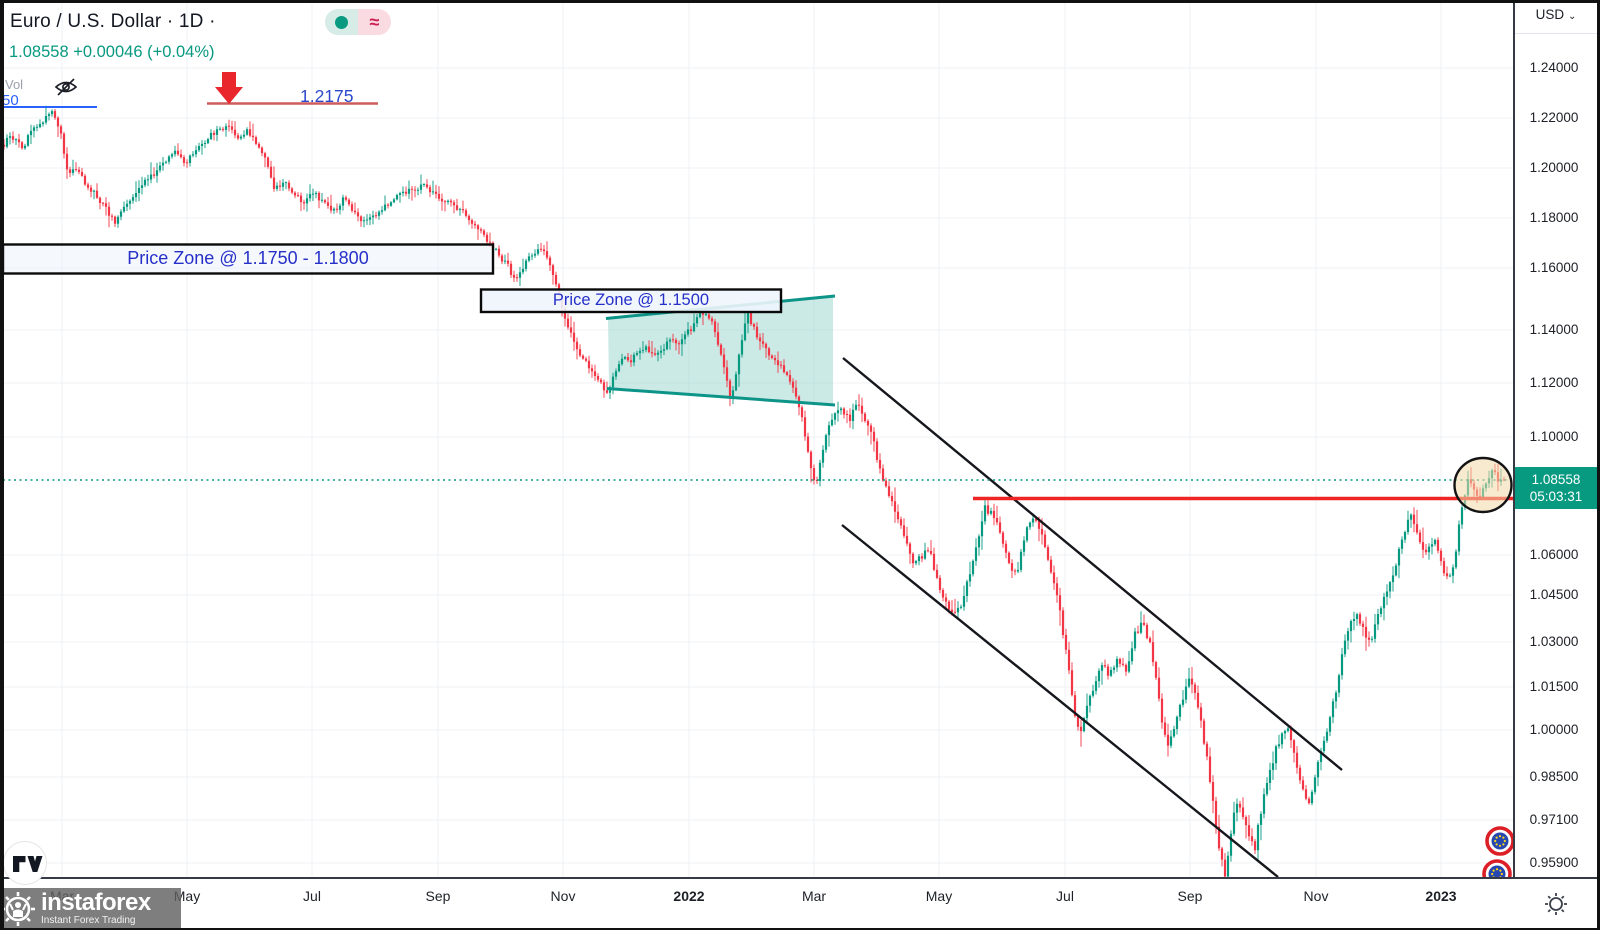 Image resolution: width=1600 pixels, height=930 pixels. What do you see at coordinates (1554, 641) in the screenshot?
I see `price-axis-label: 1.03000` at bounding box center [1554, 641].